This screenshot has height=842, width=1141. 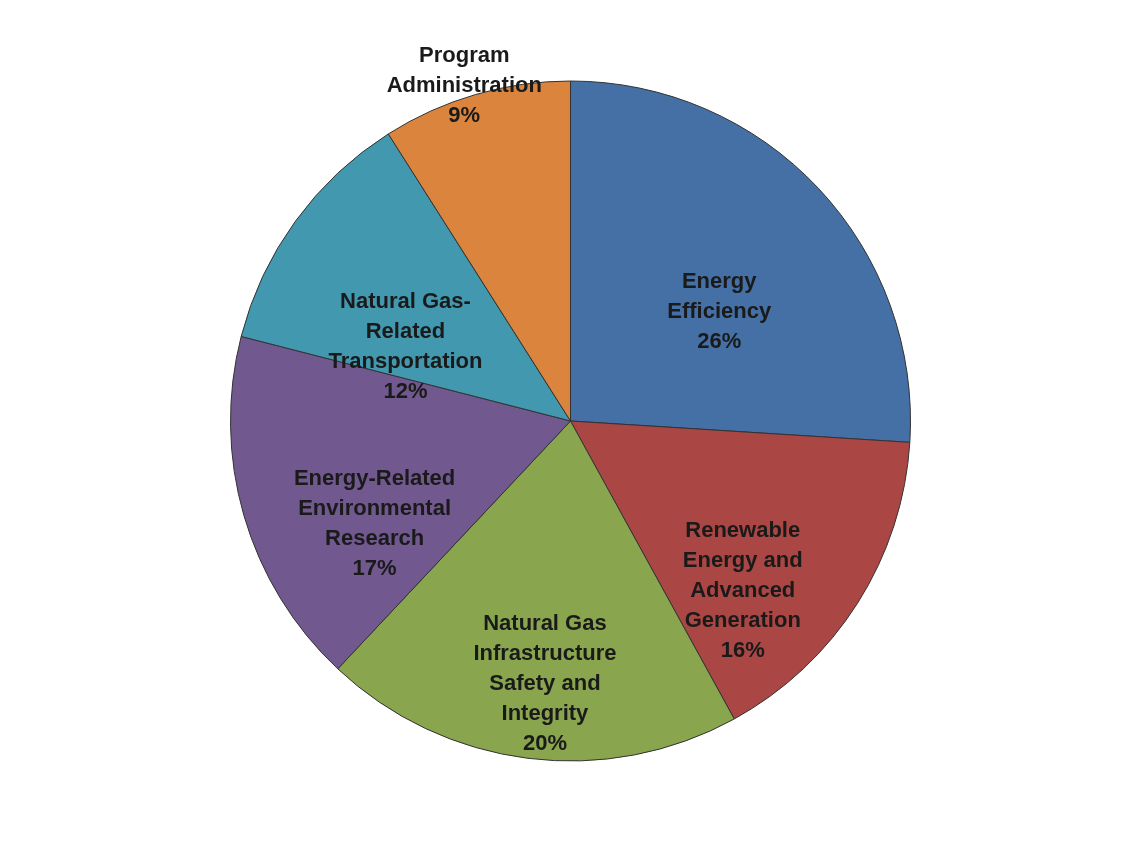 What do you see at coordinates (719, 296) in the screenshot?
I see `slice-label: Energy Efficiency` at bounding box center [719, 296].